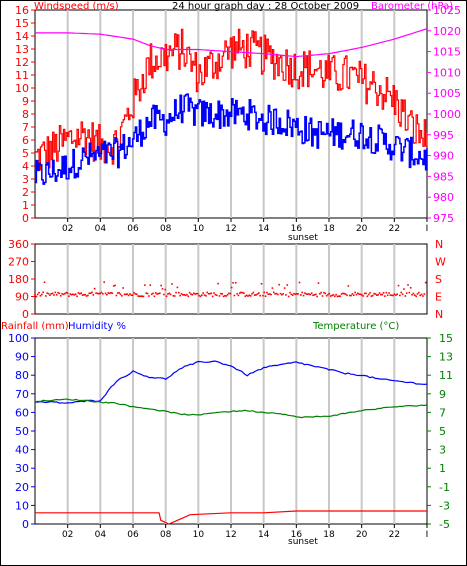  Describe the element at coordinates (329, 229) in the screenshot. I see `wind-x-tick-label: 18` at that location.